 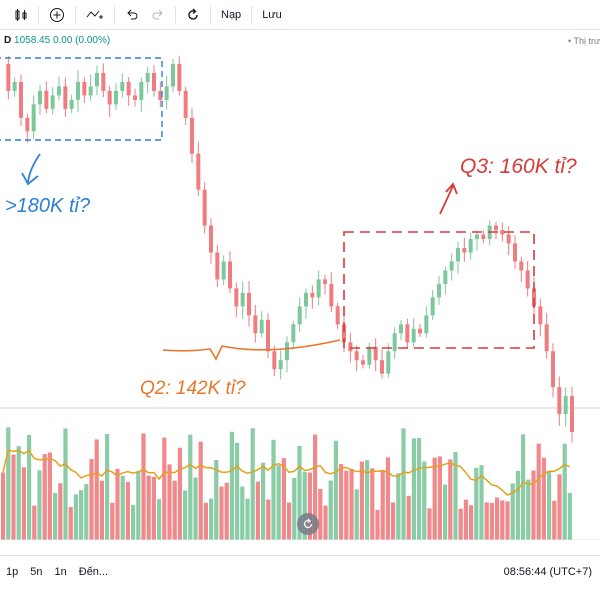 I want to click on redo-icon, so click(x=158, y=15).